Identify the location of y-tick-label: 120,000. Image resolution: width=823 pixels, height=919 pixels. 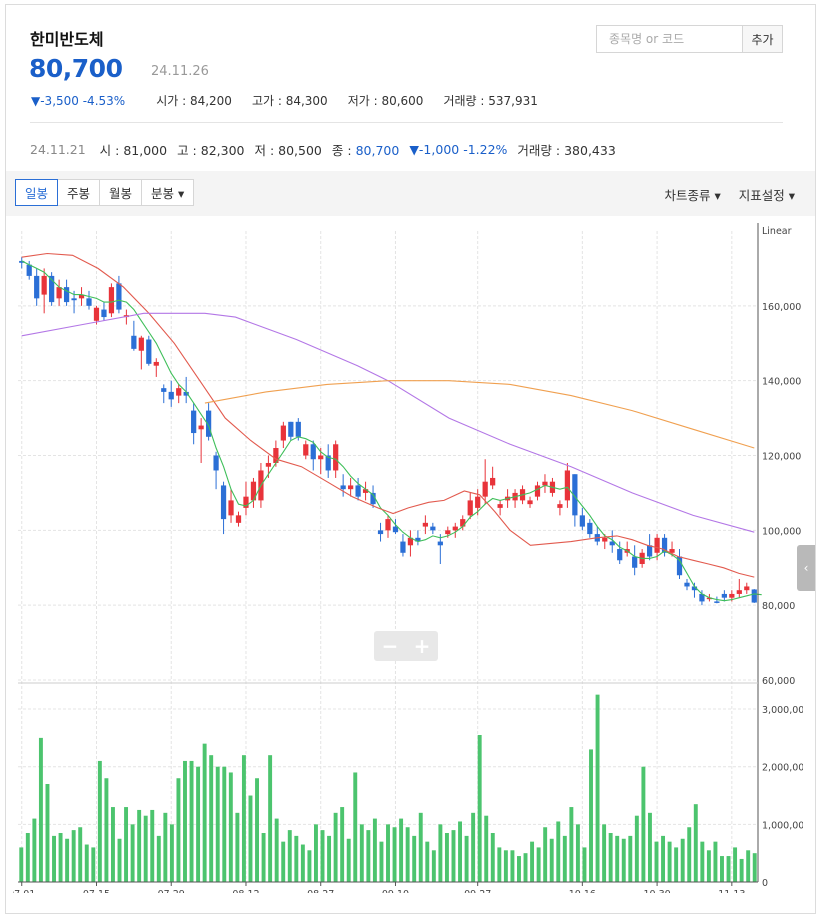
(781, 457).